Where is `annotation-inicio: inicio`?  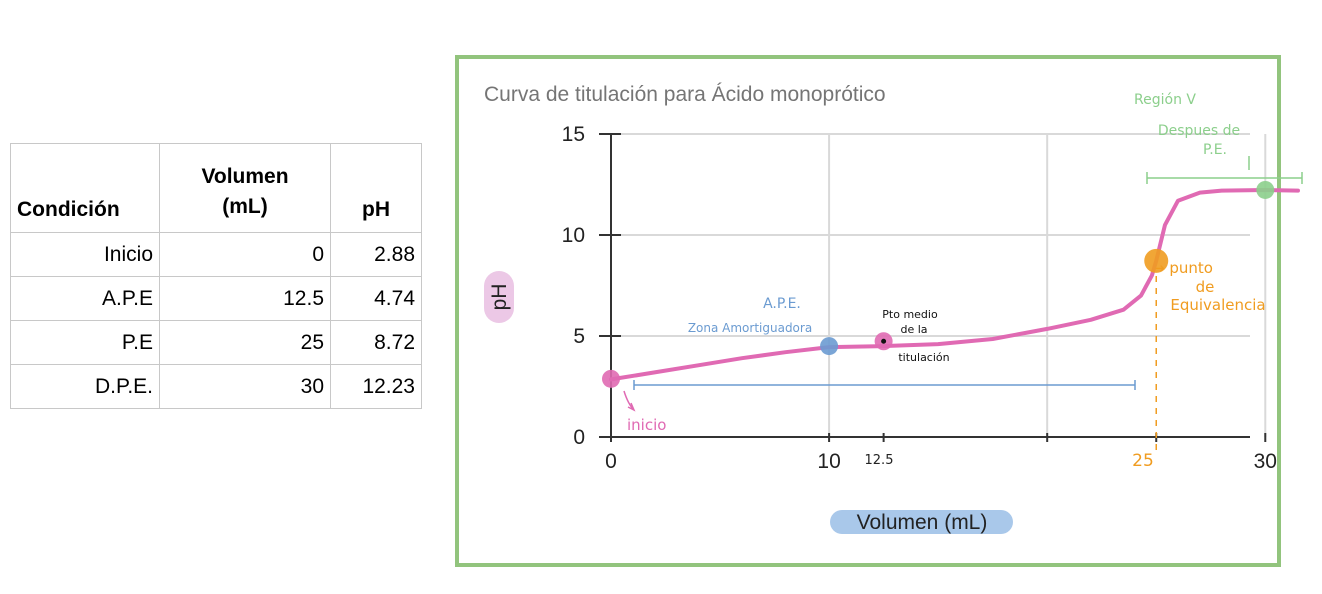
annotation-inicio: inicio is located at coordinates (646, 425).